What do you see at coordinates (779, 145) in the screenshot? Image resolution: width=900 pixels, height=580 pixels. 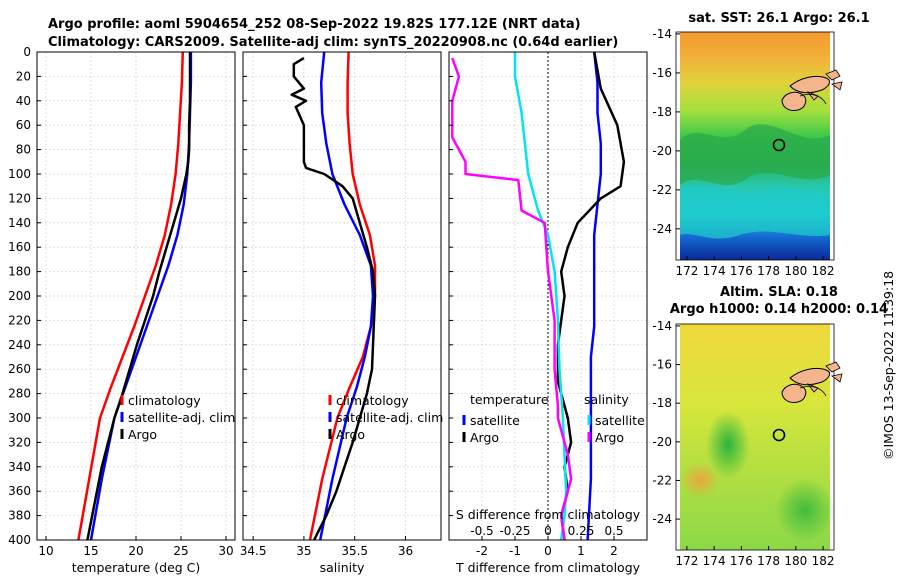 I see `sst-float-marker` at bounding box center [779, 145].